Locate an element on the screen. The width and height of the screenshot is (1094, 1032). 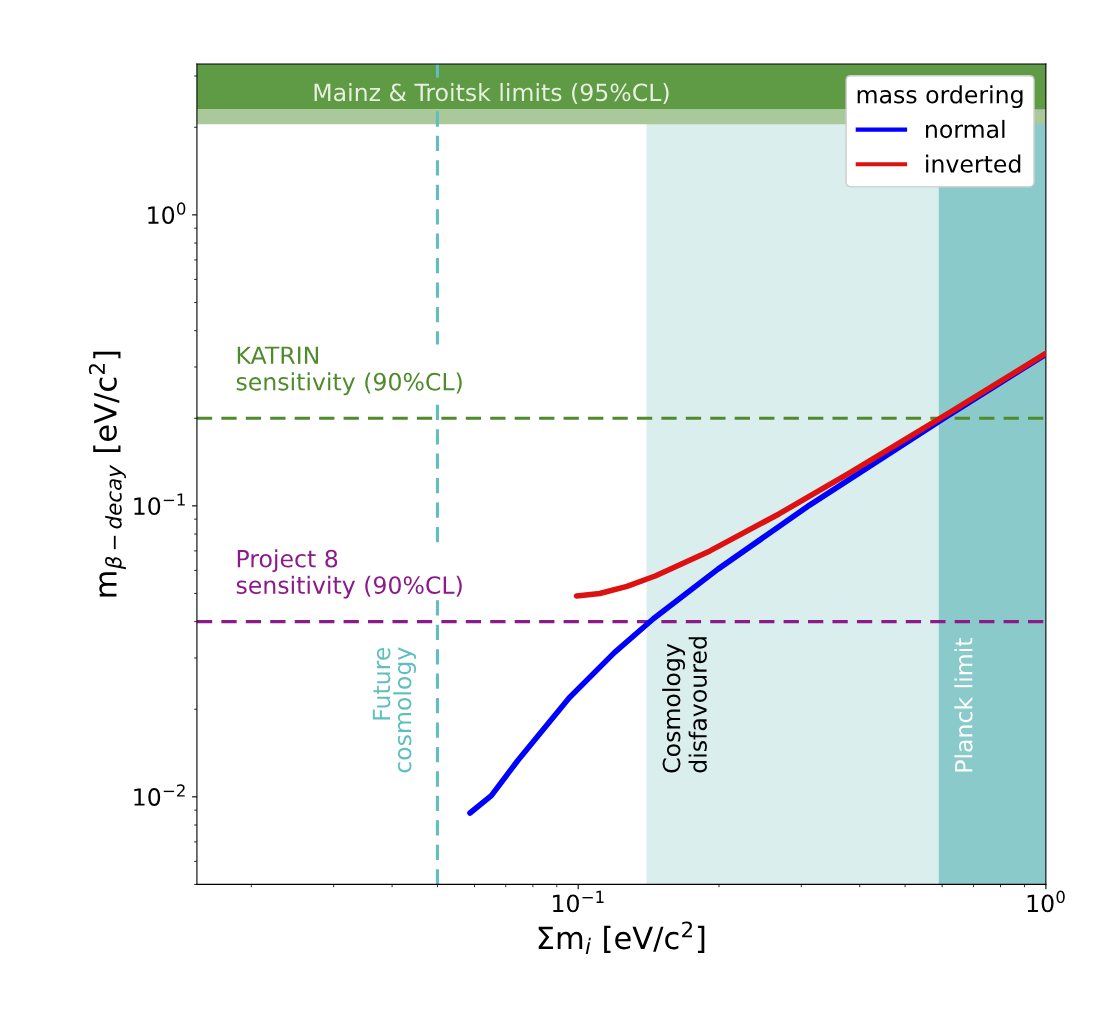
y-axis-title: m$_{β−decay}$ [eV/c$^{2}$] is located at coordinates (107, 474).